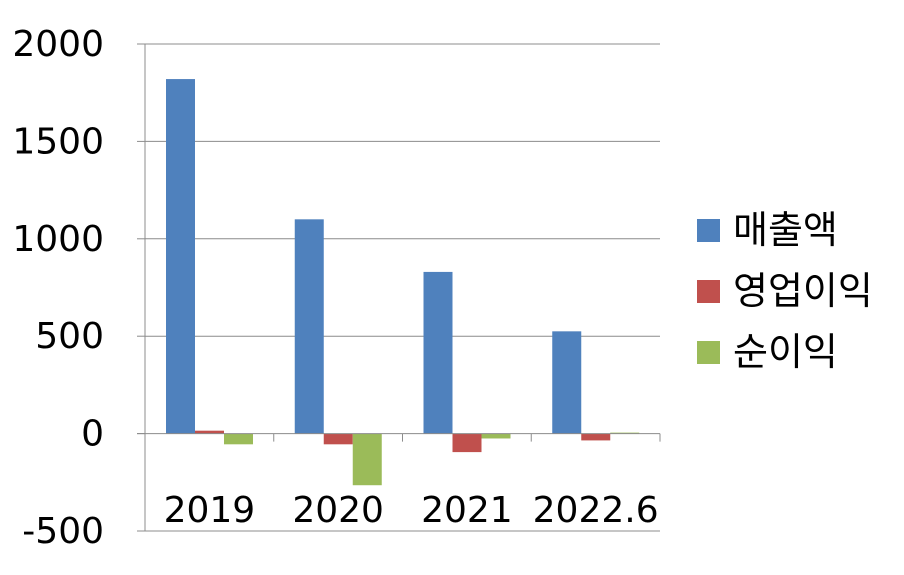  Describe the element at coordinates (438, 352) in the screenshot. I see `bar-1-2021` at that location.